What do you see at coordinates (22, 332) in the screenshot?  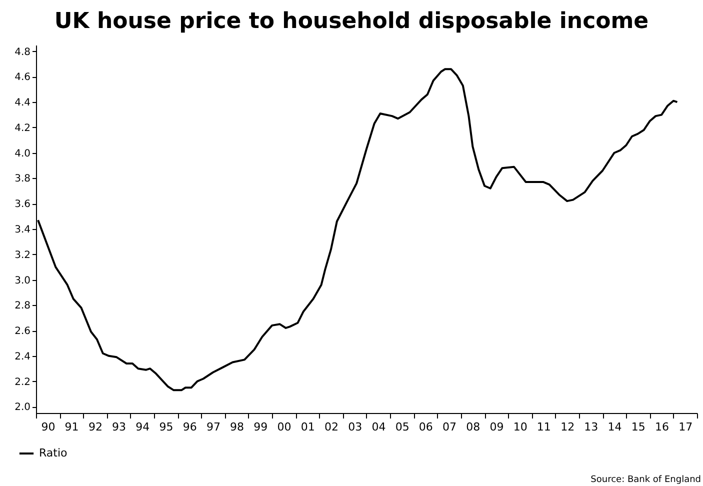 I see `y-tick-label: 2.6` at bounding box center [22, 332].